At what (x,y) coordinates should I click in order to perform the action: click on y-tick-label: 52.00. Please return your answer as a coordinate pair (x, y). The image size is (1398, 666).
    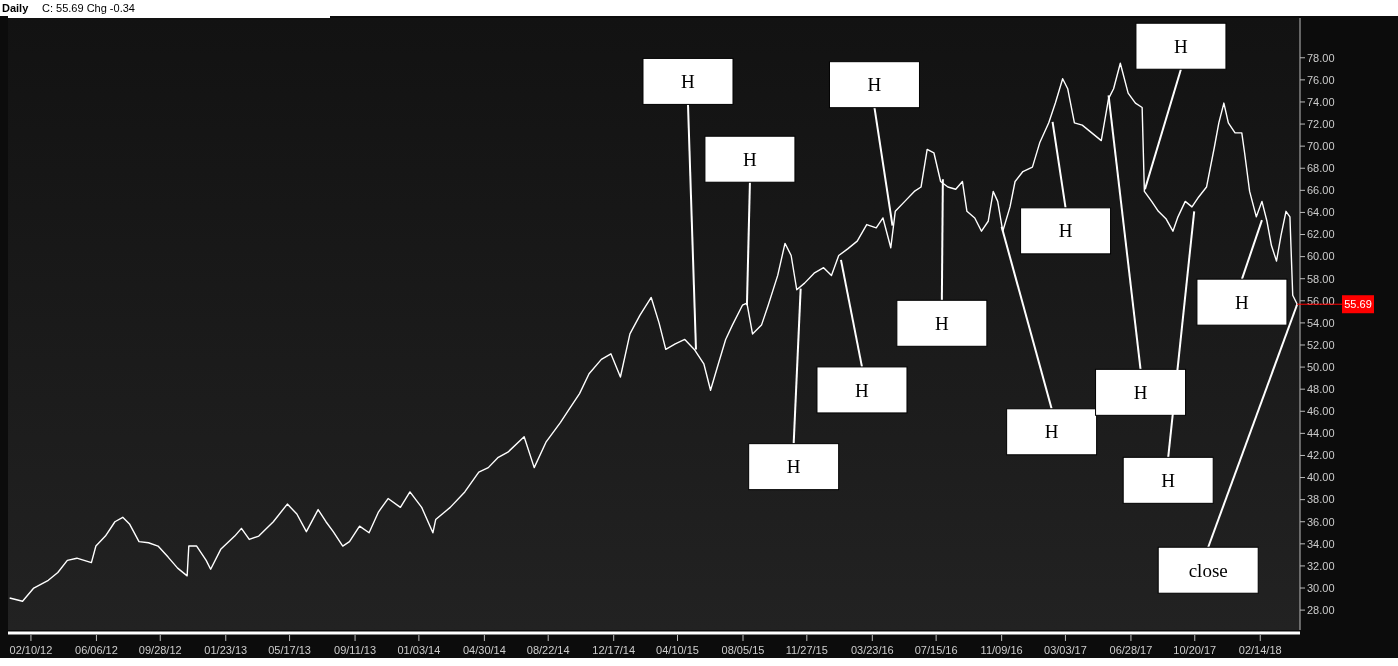
    Looking at the image, I should click on (1321, 344).